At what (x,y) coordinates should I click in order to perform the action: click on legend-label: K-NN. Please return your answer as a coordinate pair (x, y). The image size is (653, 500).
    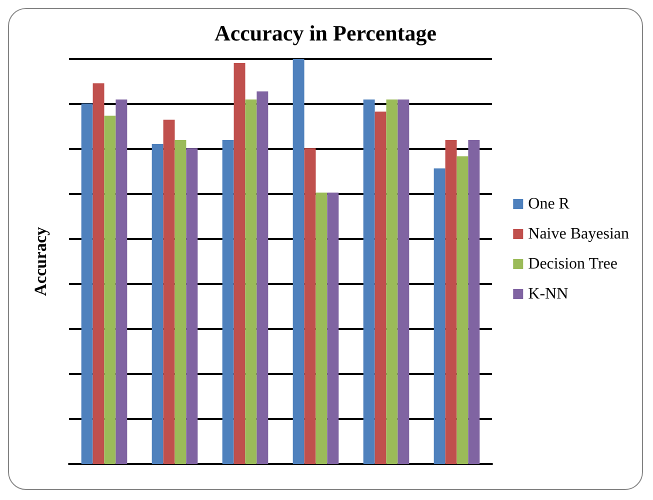
    Looking at the image, I should click on (548, 294).